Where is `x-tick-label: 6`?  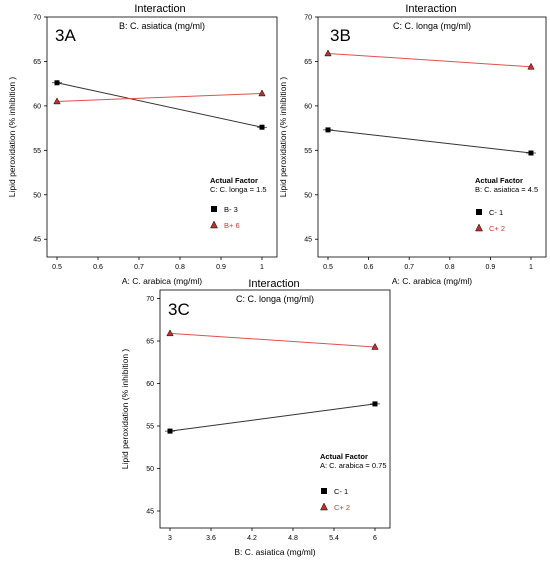 x-tick-label: 6 is located at coordinates (375, 538).